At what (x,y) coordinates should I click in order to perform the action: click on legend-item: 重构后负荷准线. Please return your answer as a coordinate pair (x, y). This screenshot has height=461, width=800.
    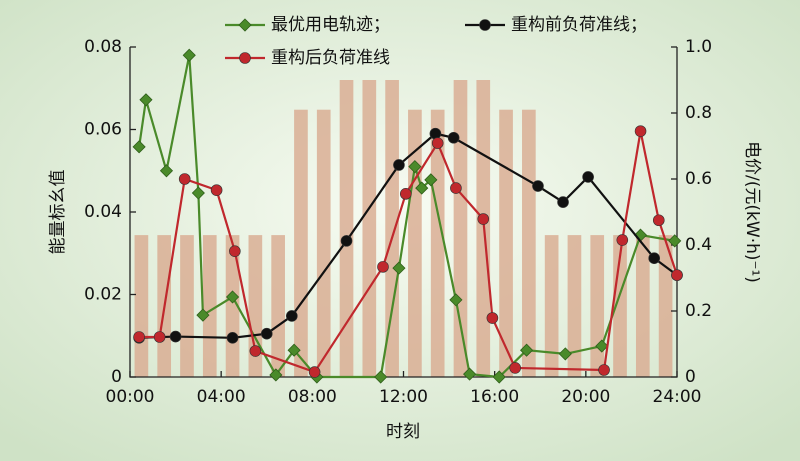
    Looking at the image, I should click on (307, 58).